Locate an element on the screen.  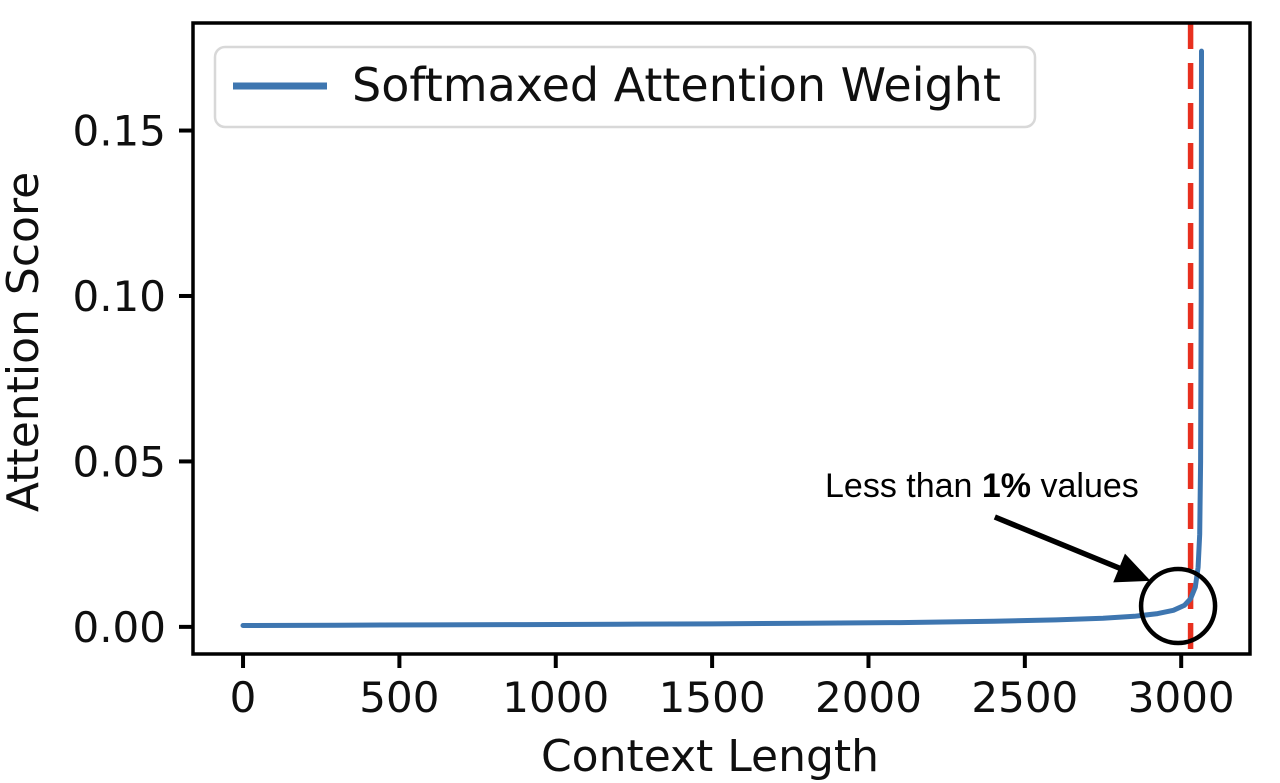
annotation-text-bold: 1% is located at coordinates (1006, 486).